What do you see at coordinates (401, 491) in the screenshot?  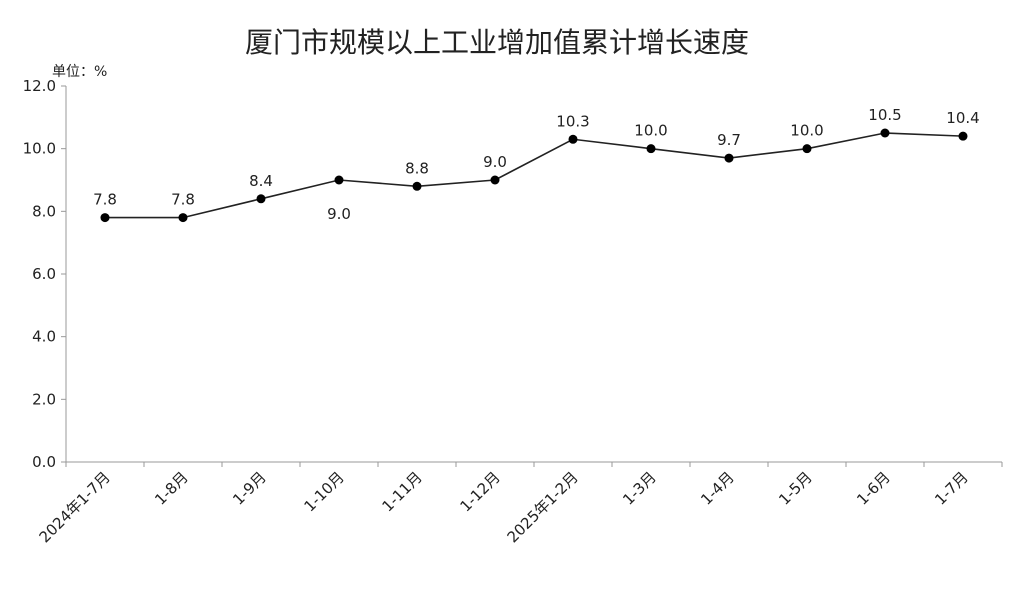 I see `x-tick-label: 1-11月` at bounding box center [401, 491].